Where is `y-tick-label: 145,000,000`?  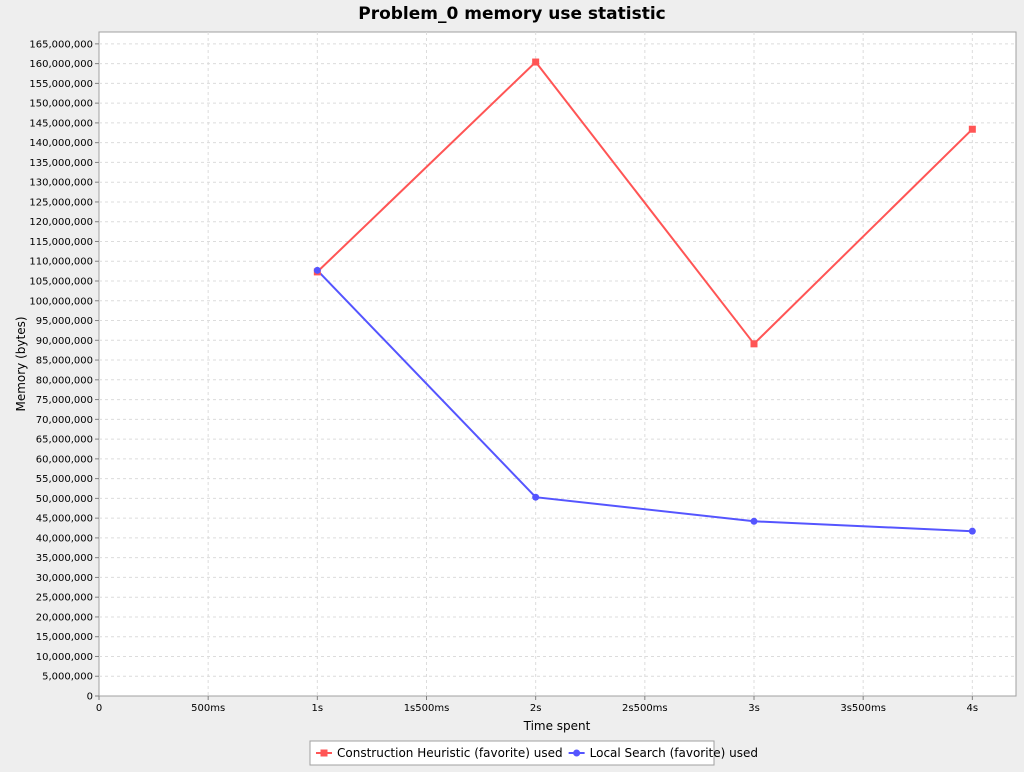 y-tick-label: 145,000,000 is located at coordinates (61, 123).